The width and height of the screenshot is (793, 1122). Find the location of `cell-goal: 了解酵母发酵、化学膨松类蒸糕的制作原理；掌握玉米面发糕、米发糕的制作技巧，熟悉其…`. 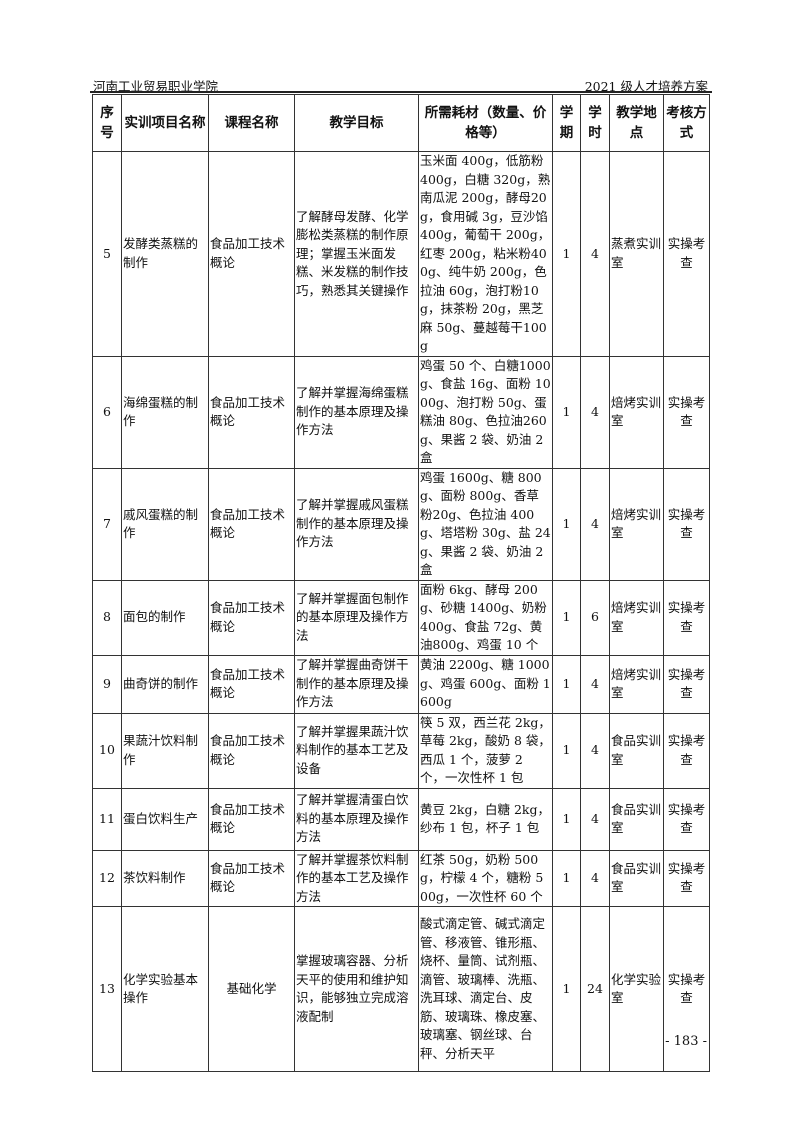

cell-goal: 了解酵母发酵、化学膨松类蒸糕的制作原理；掌握玉米面发糕、米发糕的制作技巧，熟悉其… is located at coordinates (356, 254).